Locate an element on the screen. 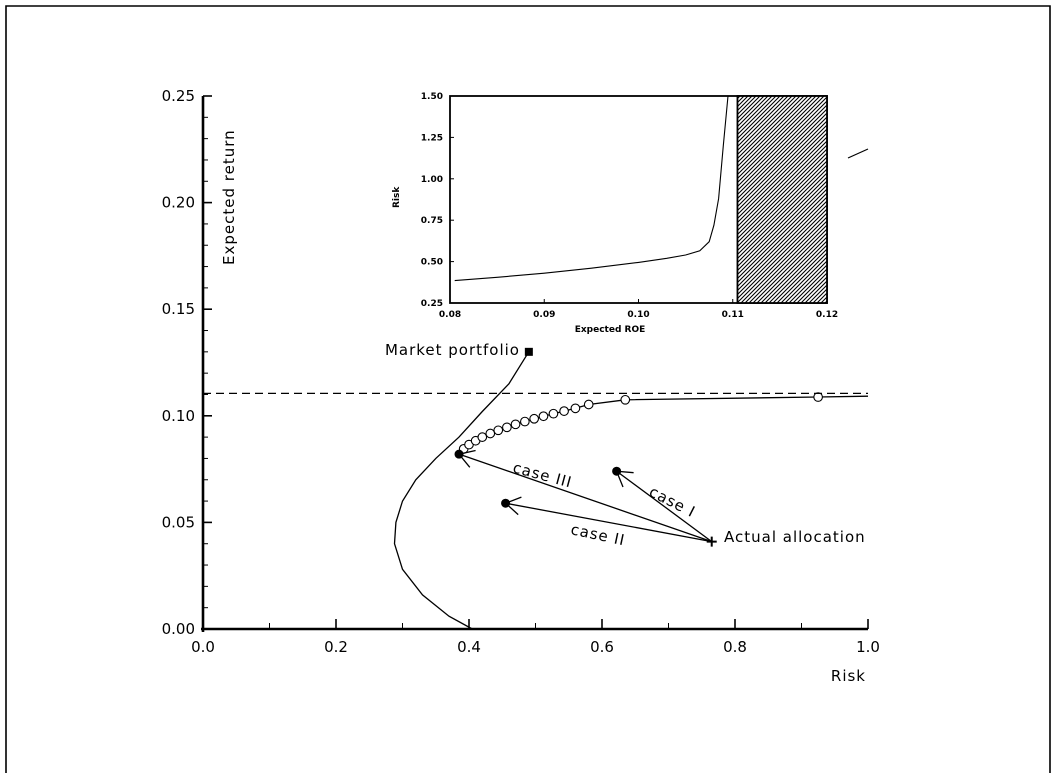  inset-y-tick-label: 0.25 is located at coordinates (432, 304).